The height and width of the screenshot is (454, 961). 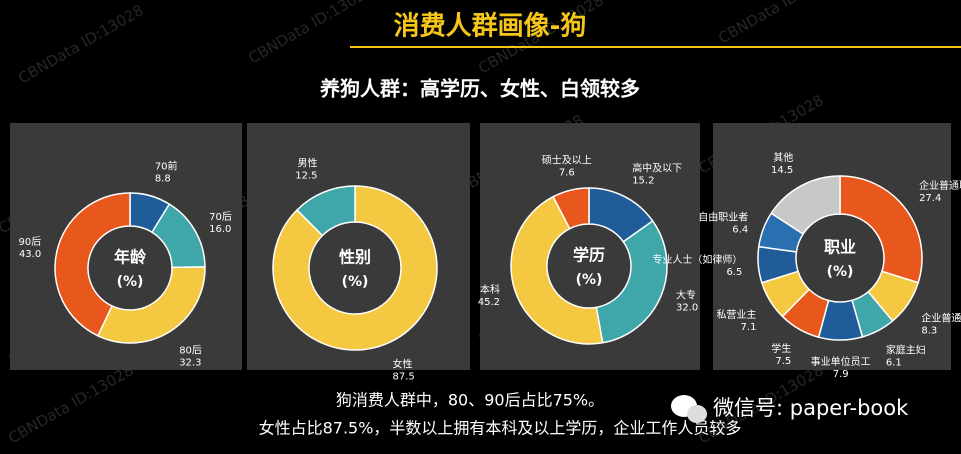 What do you see at coordinates (841, 374) in the screenshot?
I see `value-label: 7.9` at bounding box center [841, 374].